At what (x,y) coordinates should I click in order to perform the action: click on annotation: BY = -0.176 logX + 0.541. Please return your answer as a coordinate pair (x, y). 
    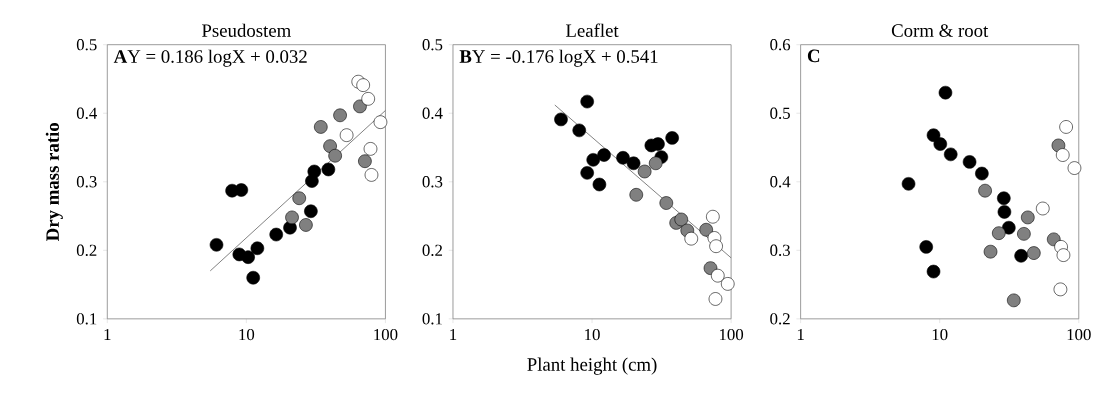
    Looking at the image, I should click on (558, 58).